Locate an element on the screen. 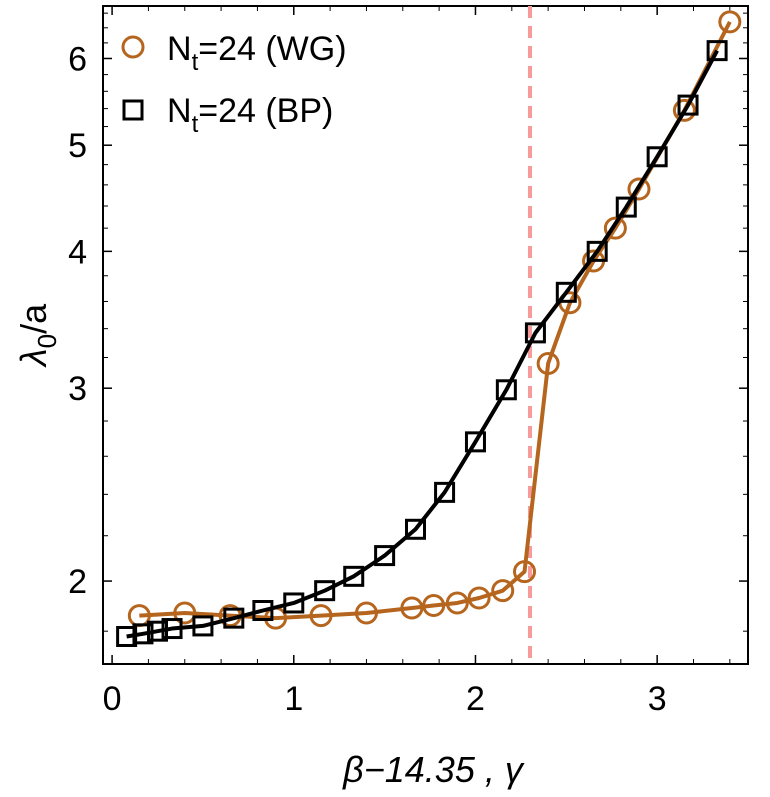 The image size is (770, 797). y-tick-label: 4 is located at coordinates (77, 252).